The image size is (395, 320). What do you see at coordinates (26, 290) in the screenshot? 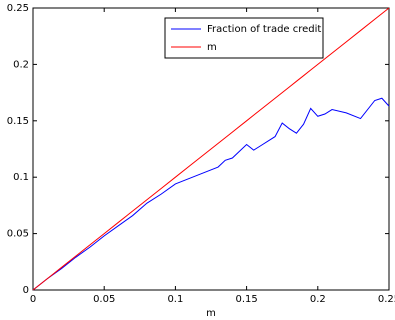
I see `y-tick-label: 0` at bounding box center [26, 290].